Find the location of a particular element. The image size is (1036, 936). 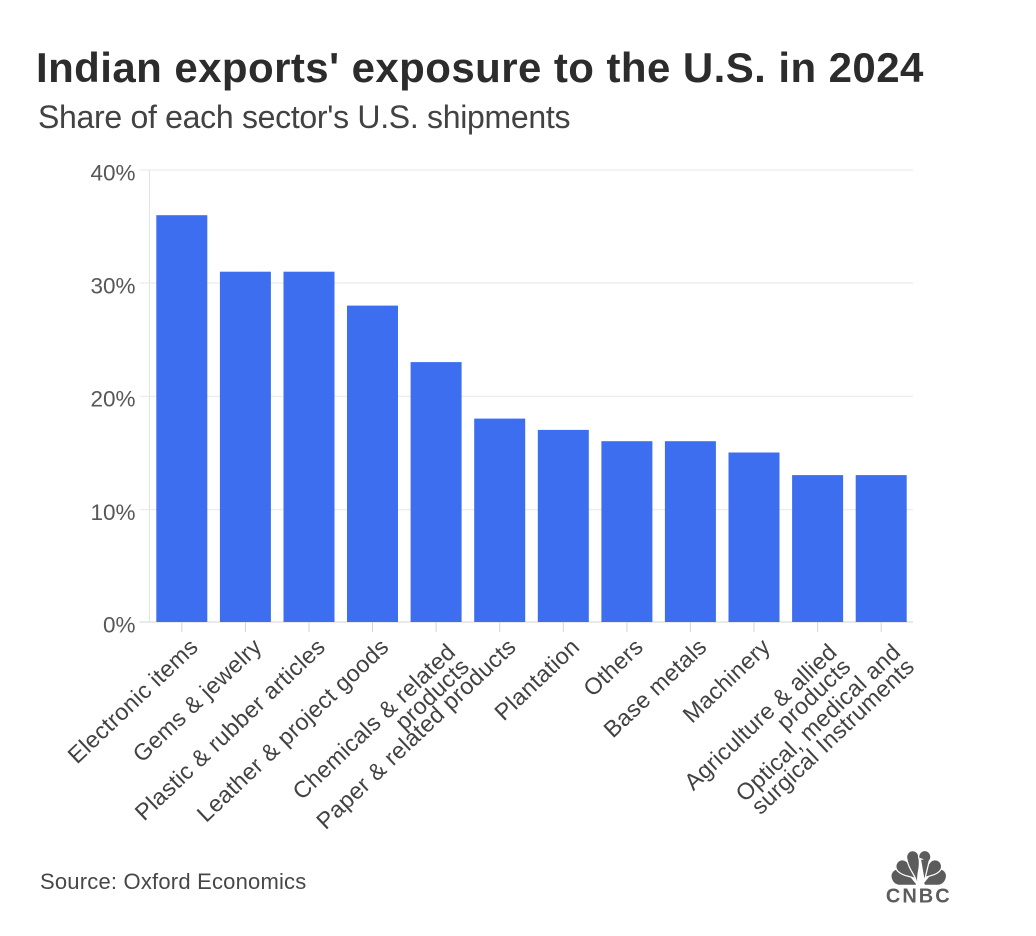

svg-text: 10% is located at coordinates (112, 512).